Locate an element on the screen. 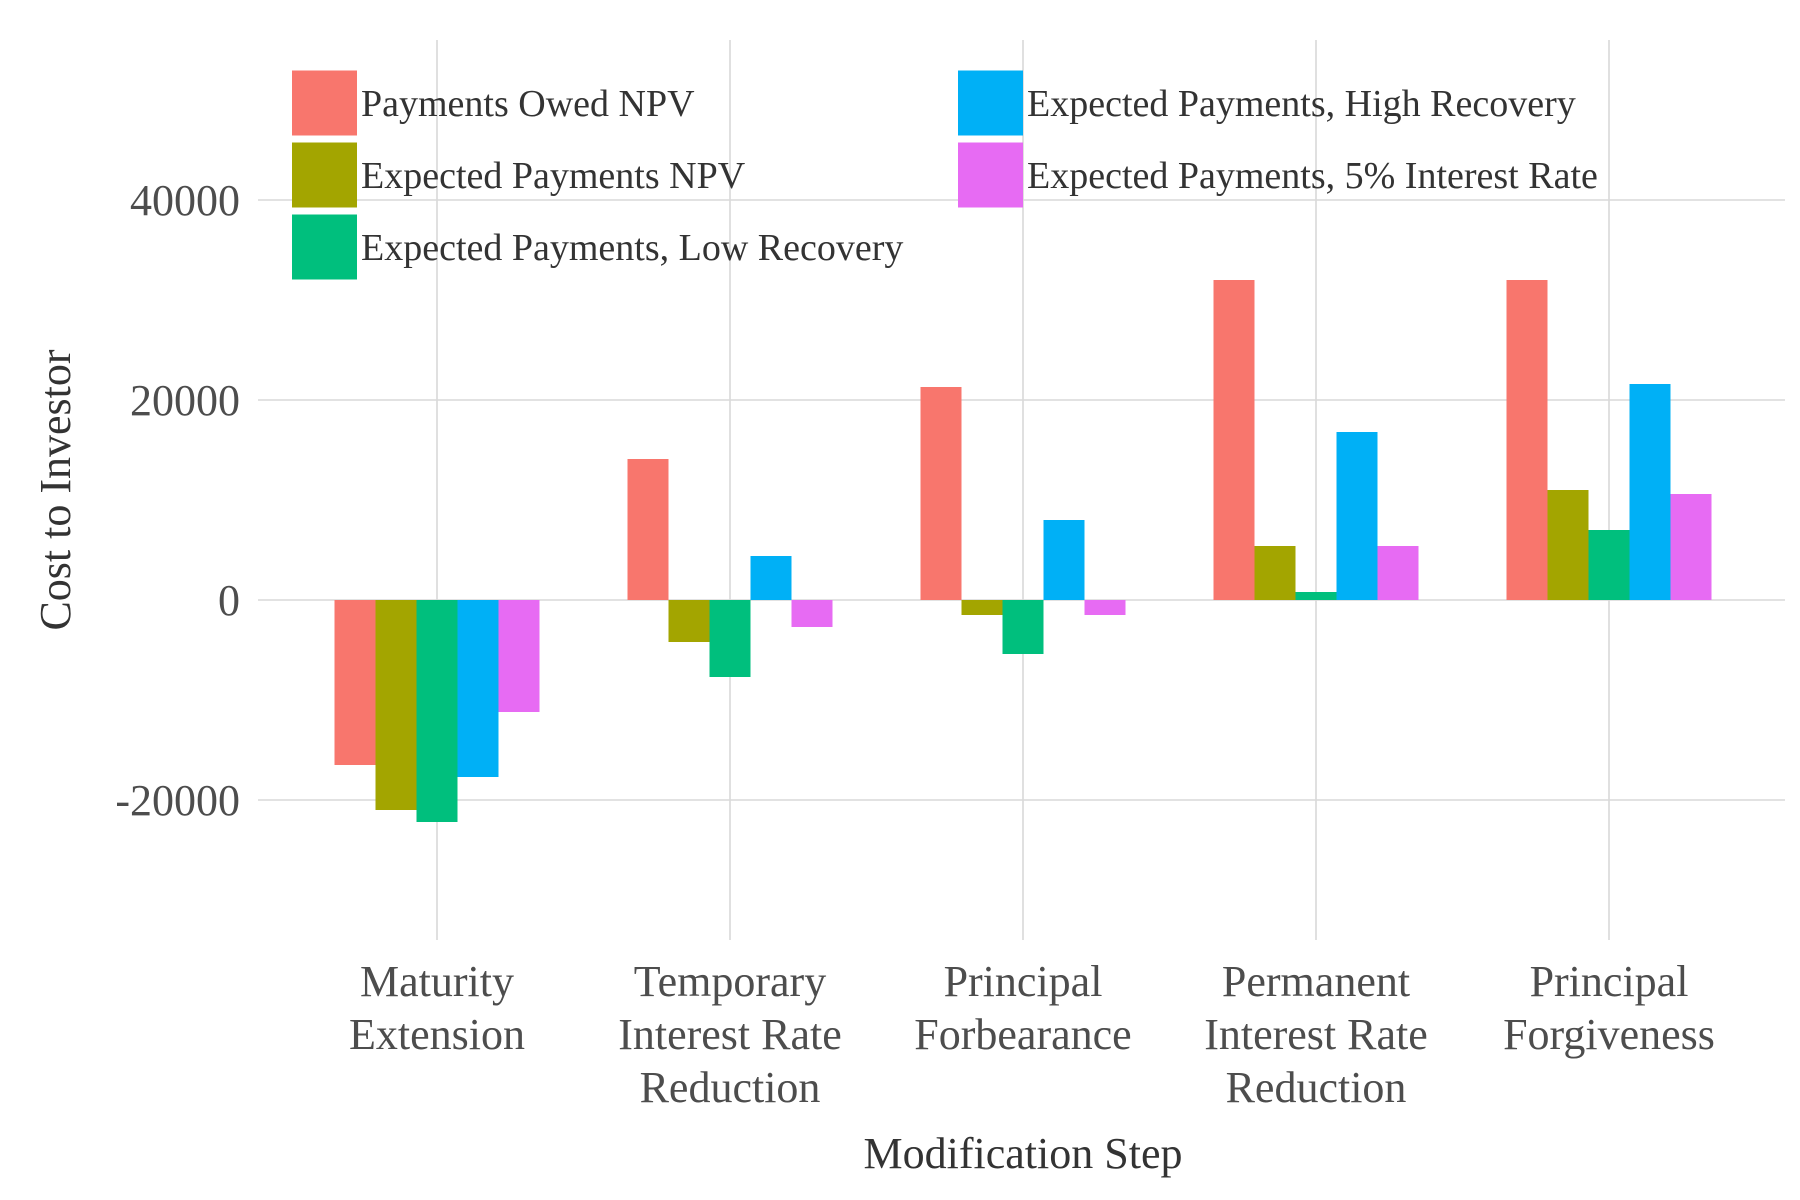 Image resolution: width=1800 pixels, height=1200 pixels. y-tick-label: 0 is located at coordinates (229, 600).